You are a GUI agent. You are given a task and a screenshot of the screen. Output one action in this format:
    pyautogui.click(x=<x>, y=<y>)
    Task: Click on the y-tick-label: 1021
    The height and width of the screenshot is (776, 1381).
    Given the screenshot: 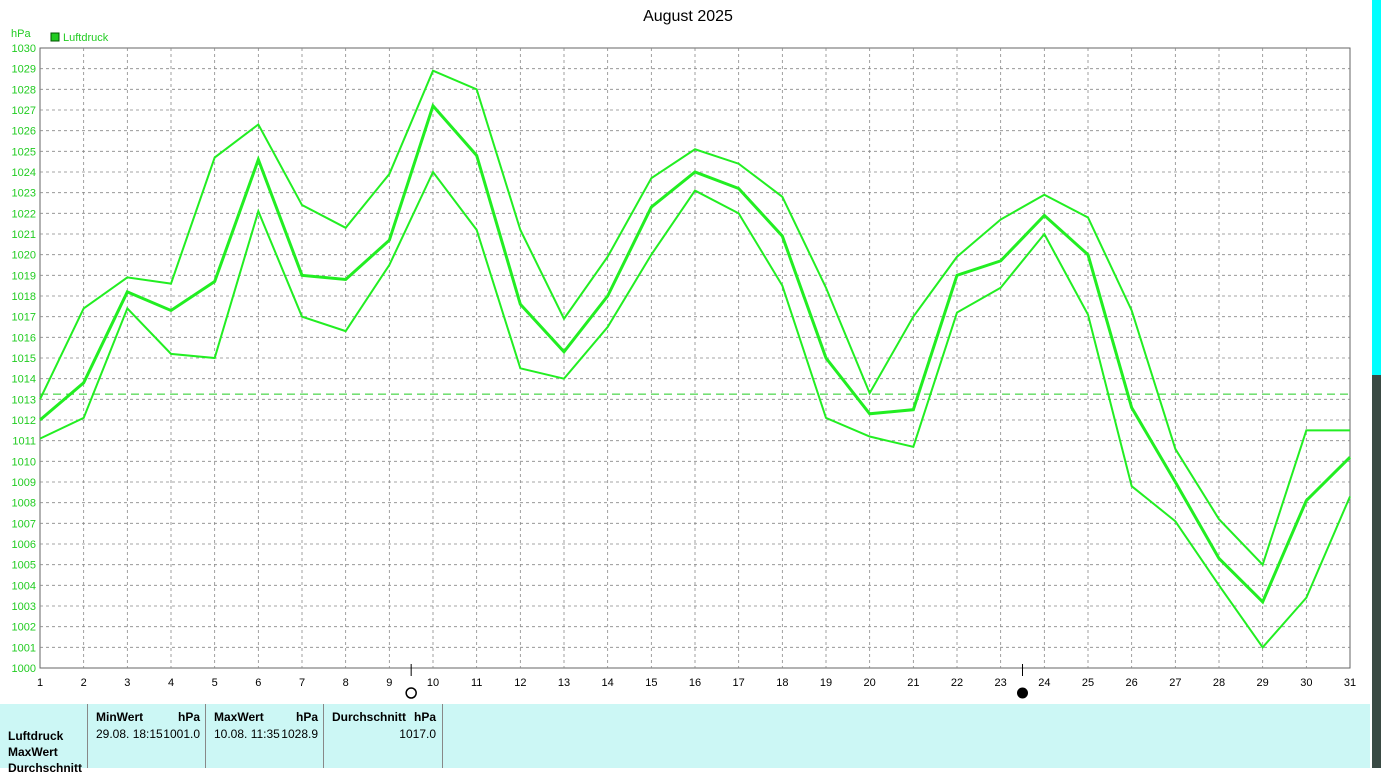 What is the action you would take?
    pyautogui.click(x=24, y=235)
    